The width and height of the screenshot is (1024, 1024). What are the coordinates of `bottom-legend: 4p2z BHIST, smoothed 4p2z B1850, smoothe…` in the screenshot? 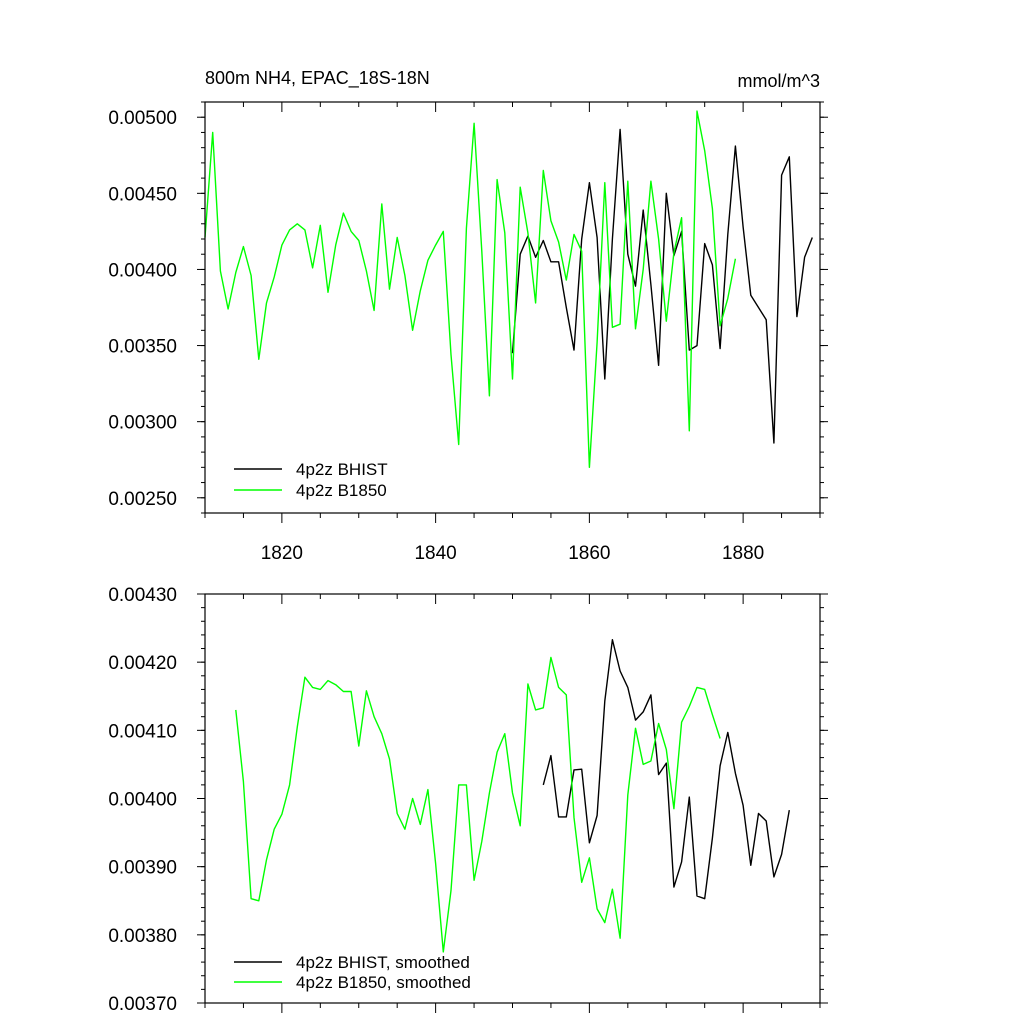 It's located at (352, 972).